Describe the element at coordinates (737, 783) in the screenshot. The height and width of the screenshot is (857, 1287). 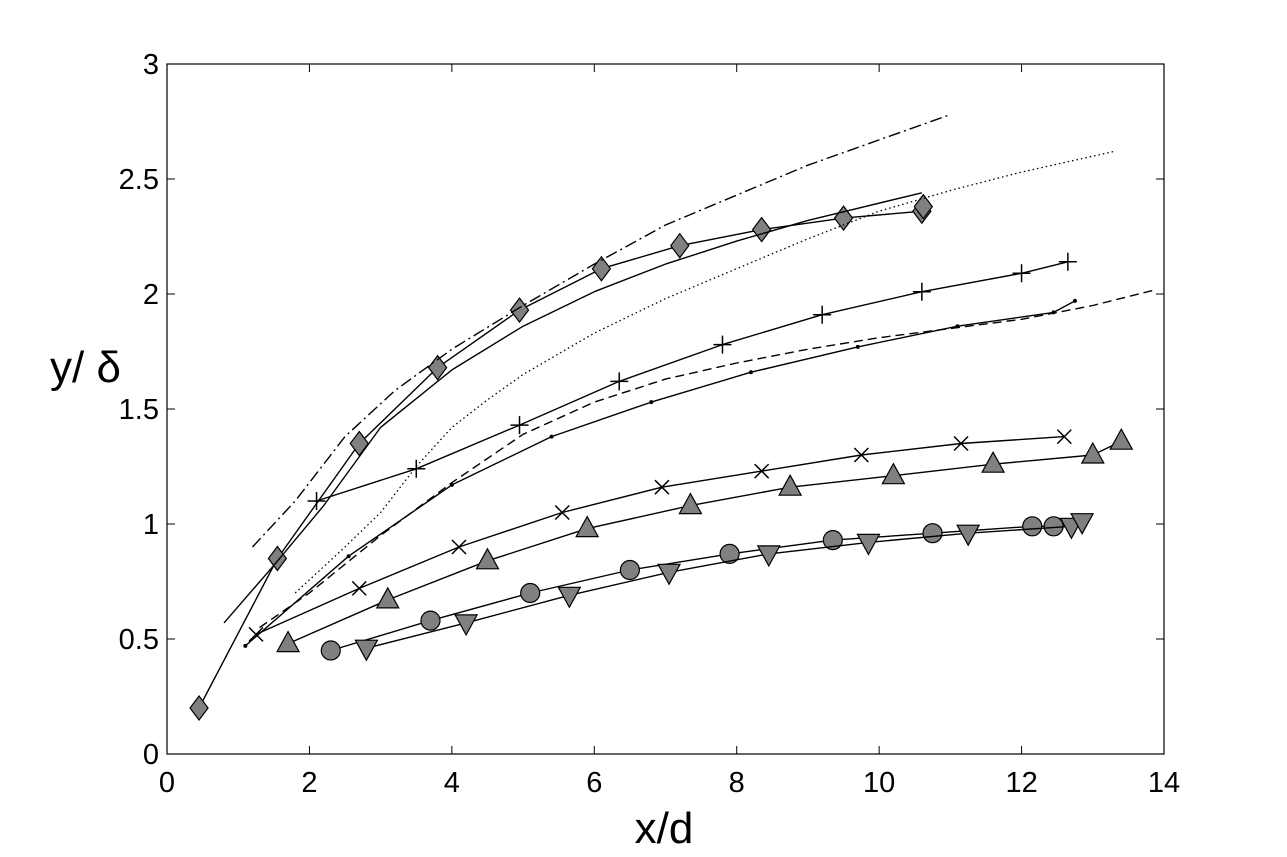
I see `x-tick-label: 8` at that location.